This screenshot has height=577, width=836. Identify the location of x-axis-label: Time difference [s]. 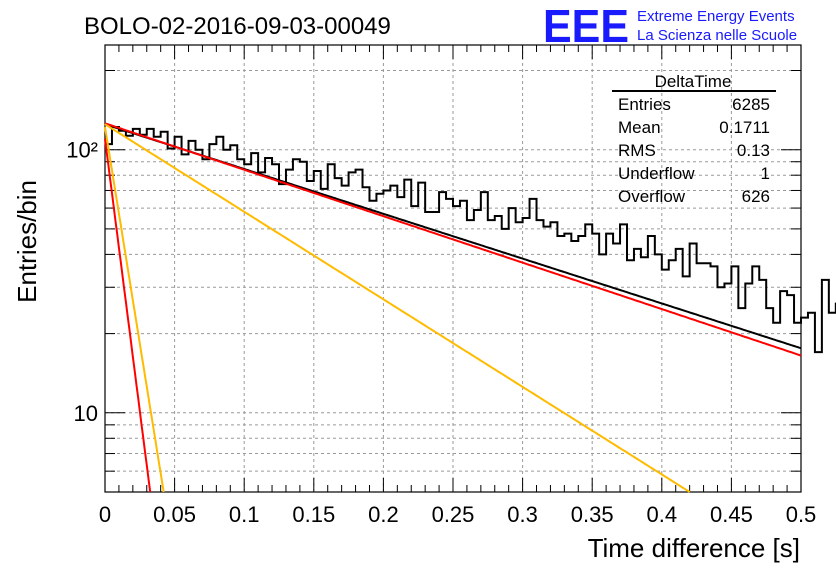
(694, 548).